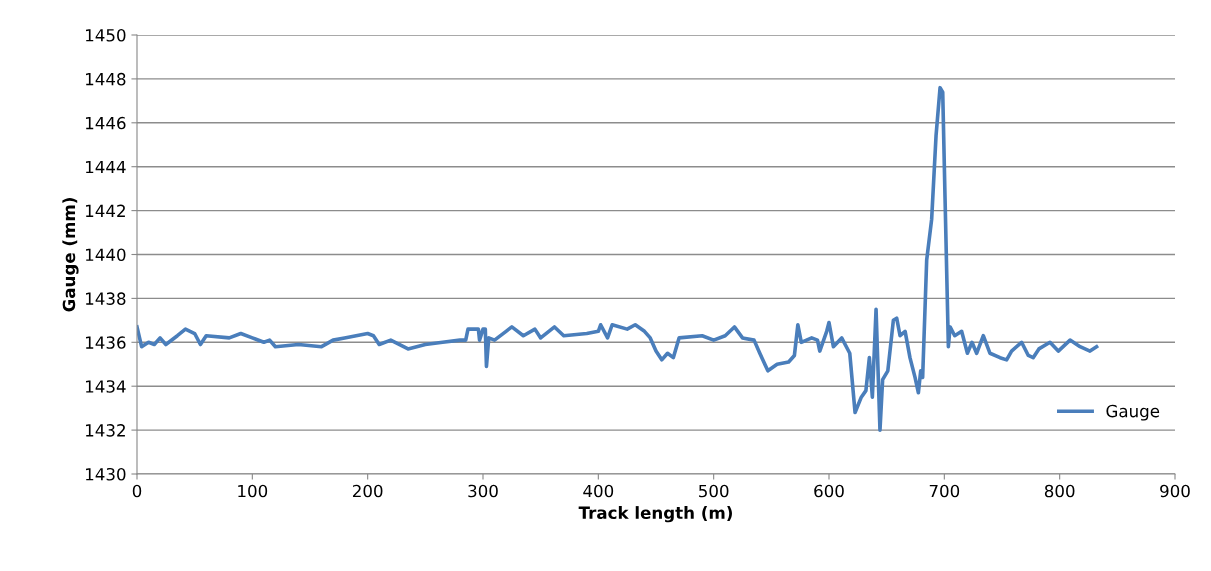  I want to click on y-tick-label: 1448, so click(106, 79).